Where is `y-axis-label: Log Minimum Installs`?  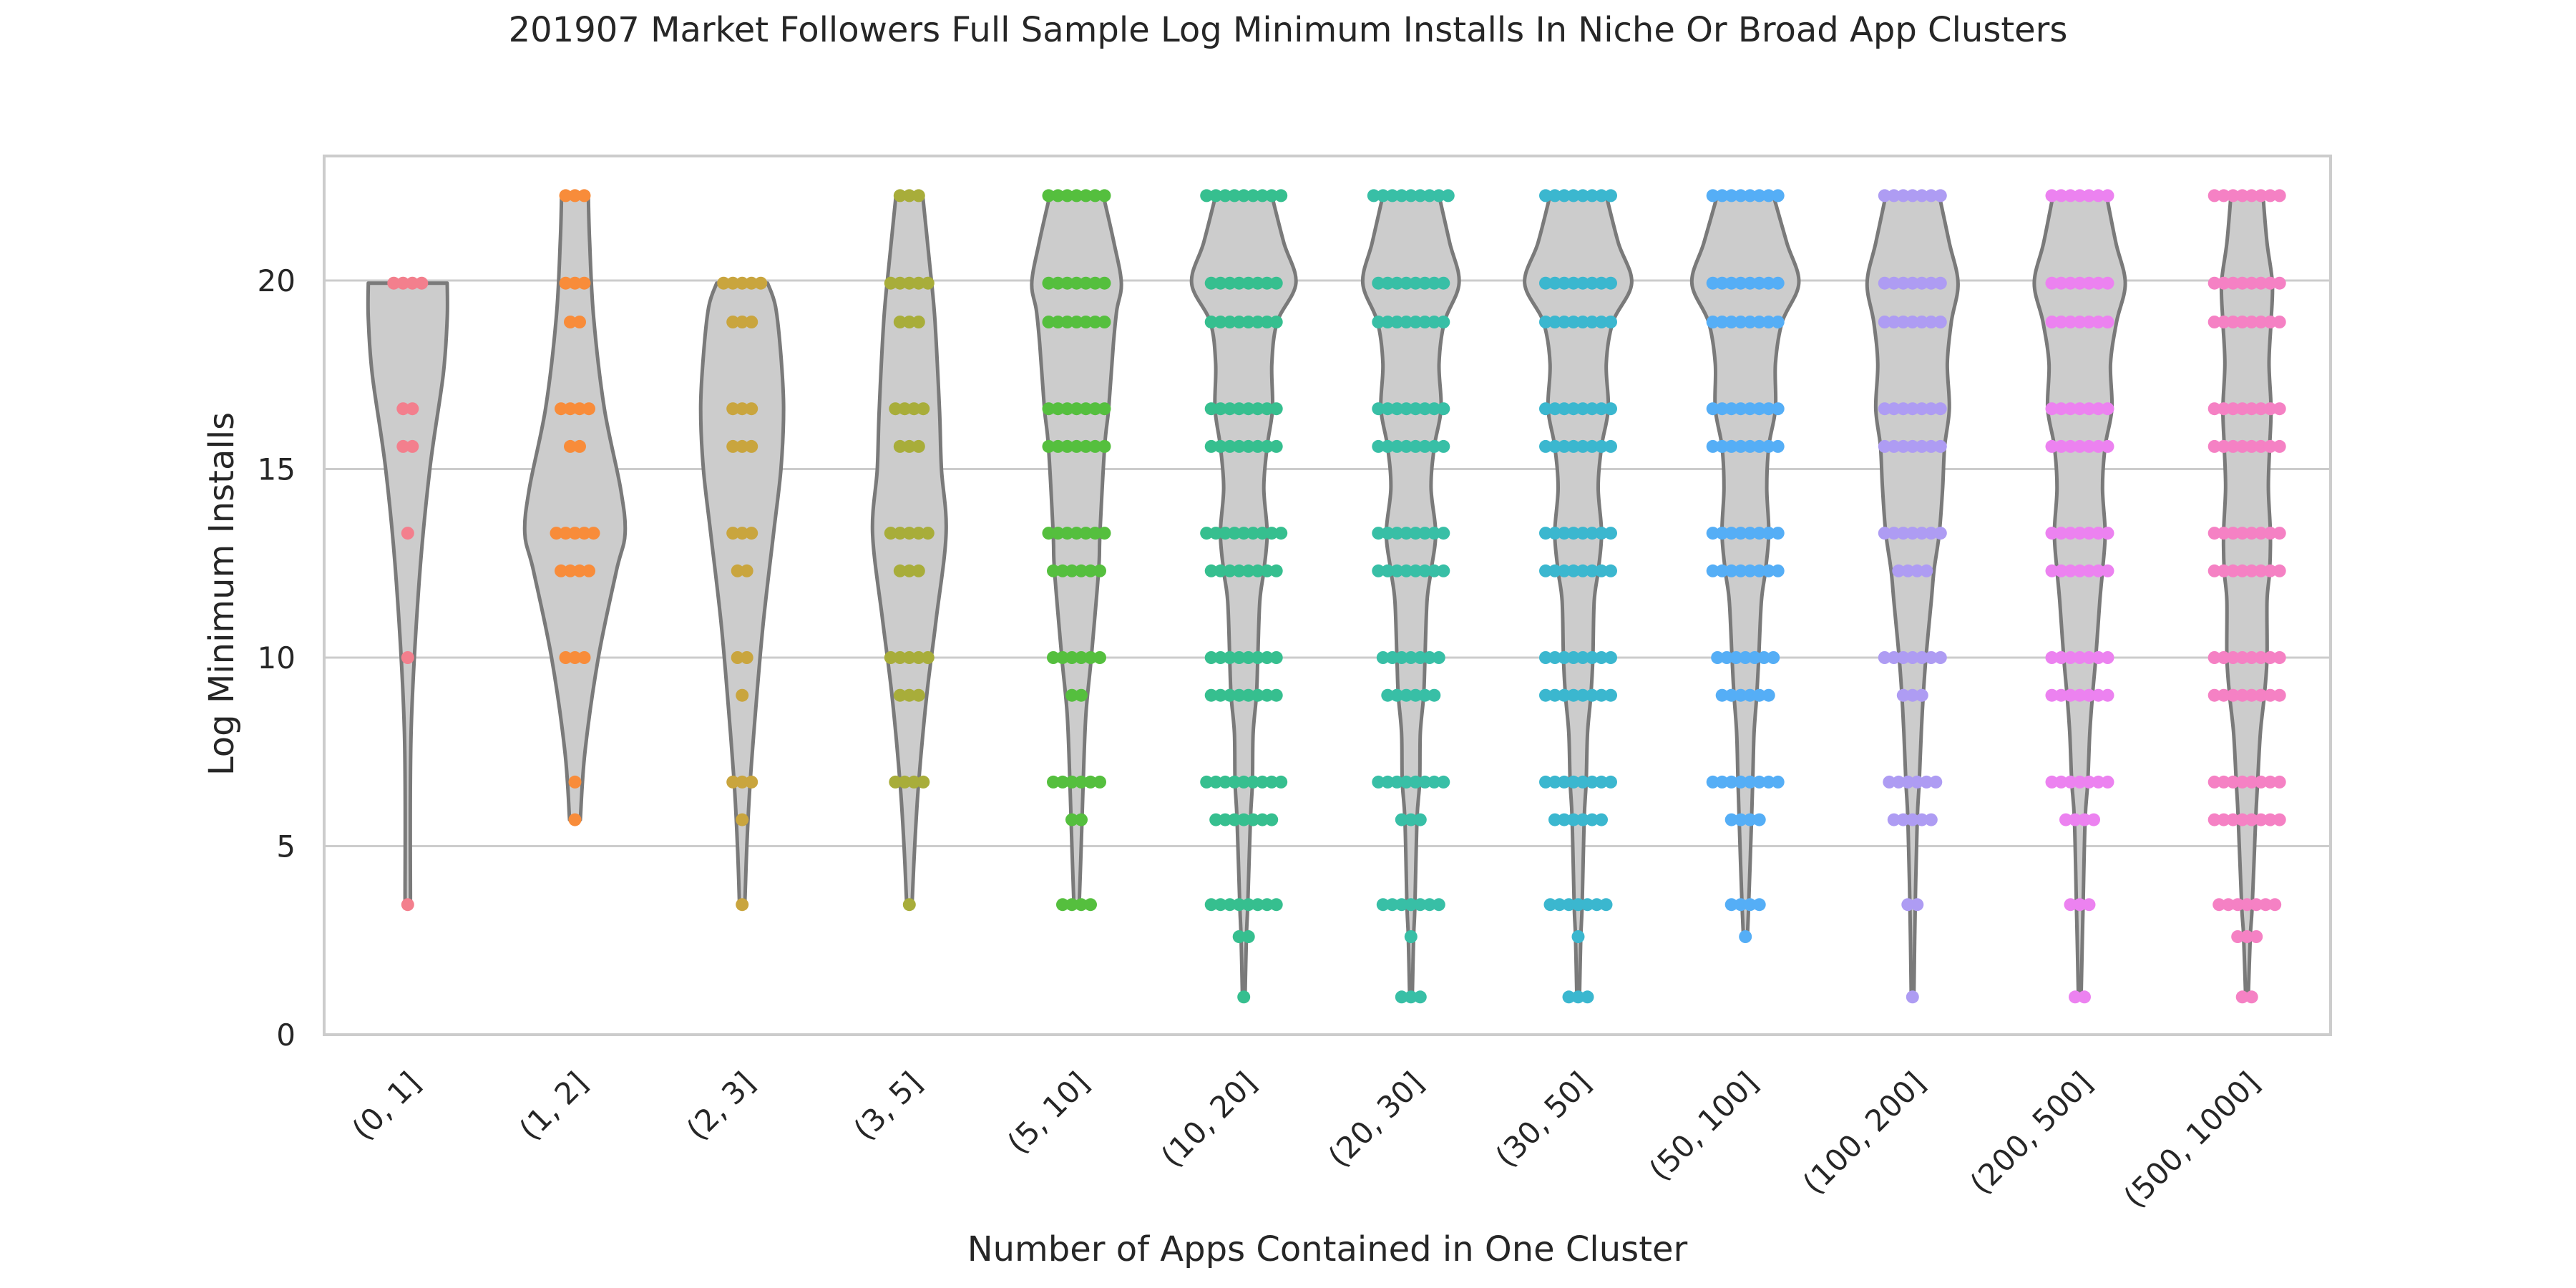 y-axis-label: Log Minimum Installs is located at coordinates (222, 594).